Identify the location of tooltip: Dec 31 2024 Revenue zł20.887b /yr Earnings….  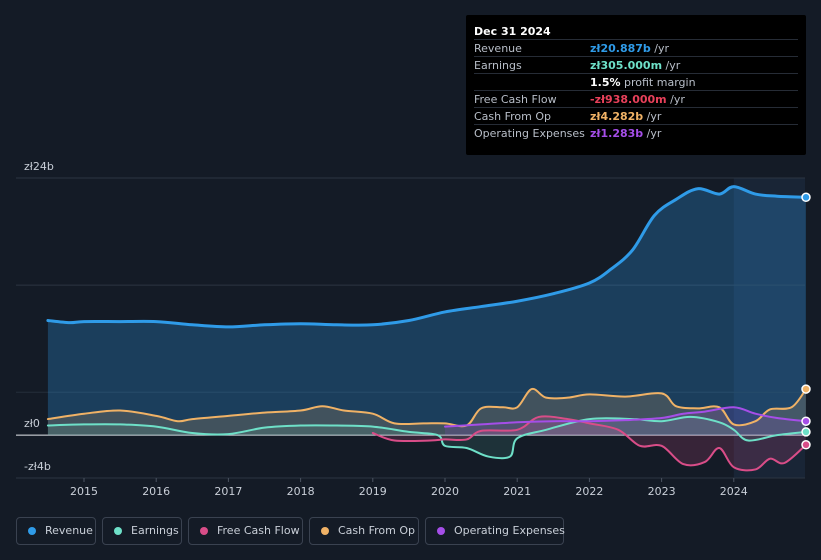
(636, 85).